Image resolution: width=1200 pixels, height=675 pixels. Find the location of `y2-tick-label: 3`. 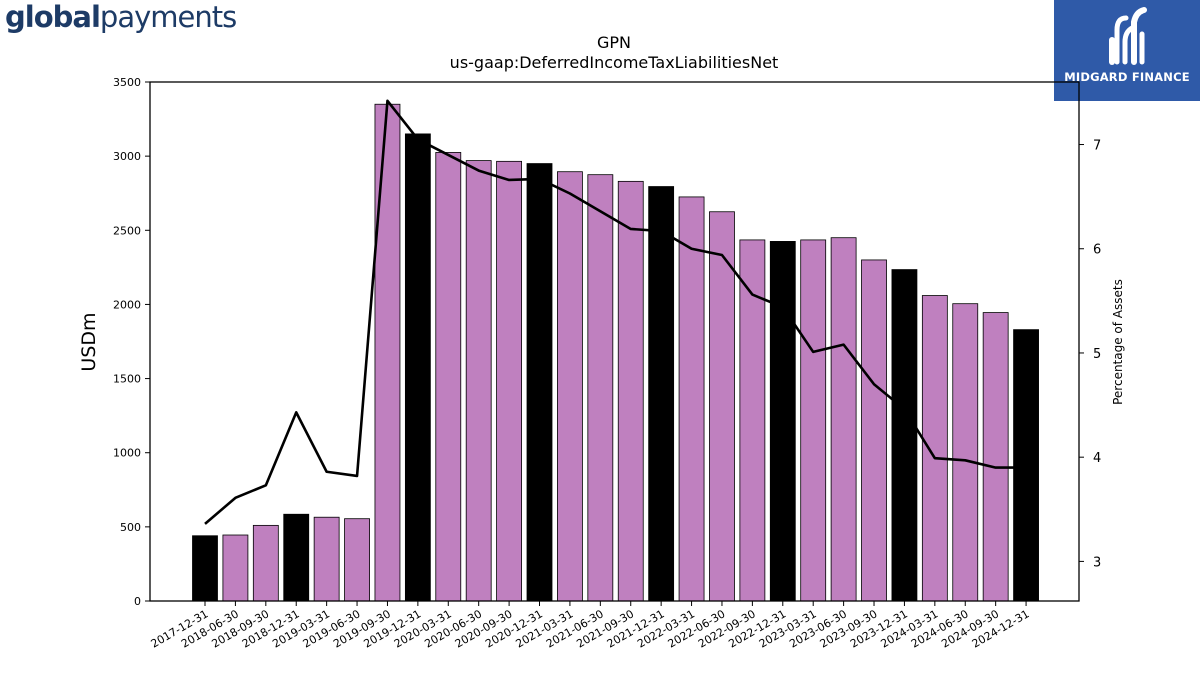

y2-tick-label: 3 is located at coordinates (1097, 562).